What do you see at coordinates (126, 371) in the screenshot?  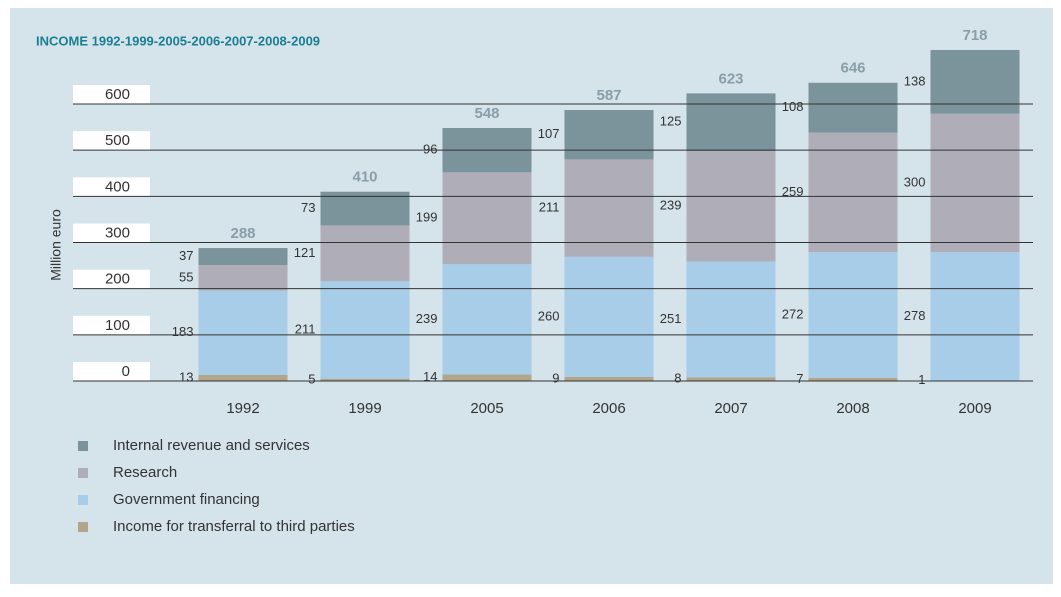 I see `y-tick-label: 0` at bounding box center [126, 371].